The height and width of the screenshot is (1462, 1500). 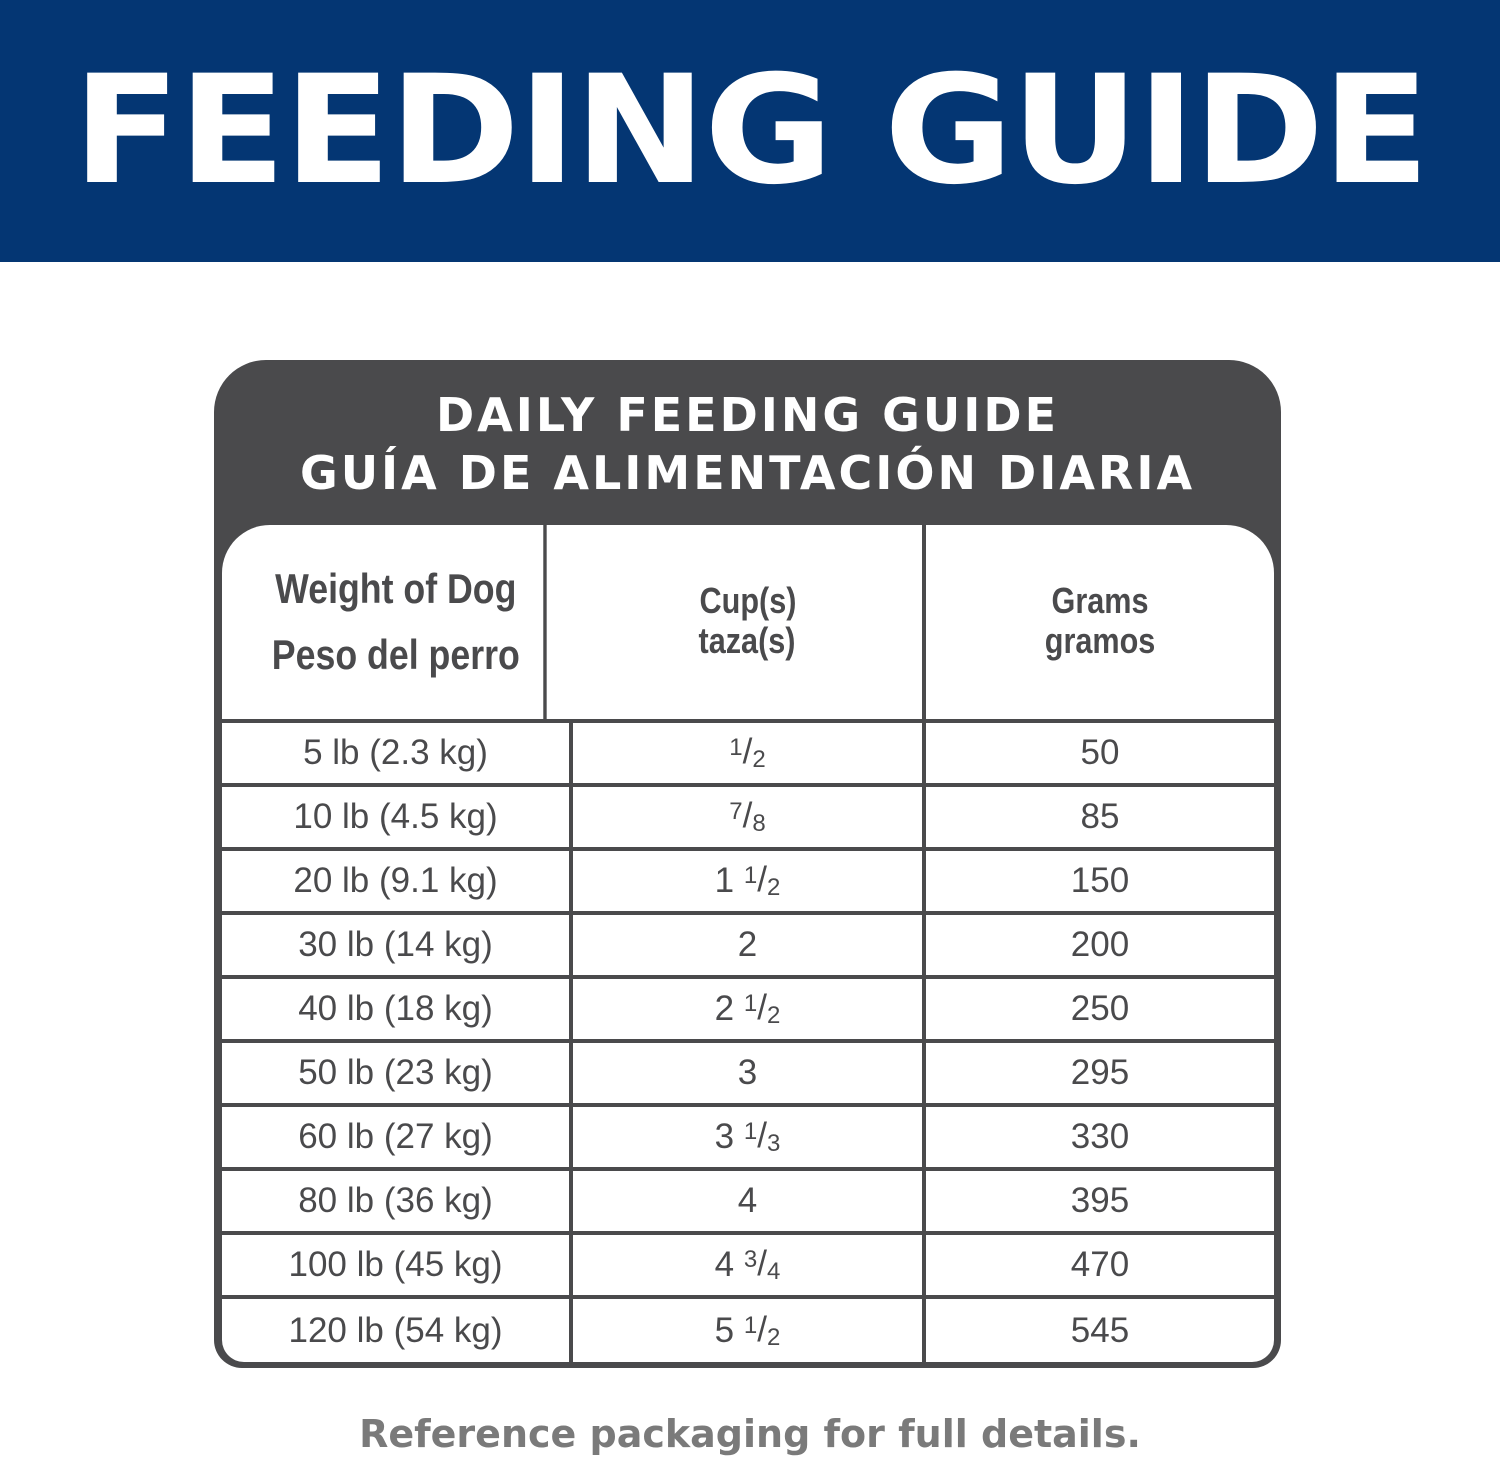 What do you see at coordinates (397, 1073) in the screenshot?
I see `weight-cell: 50 lb (23 kg)` at bounding box center [397, 1073].